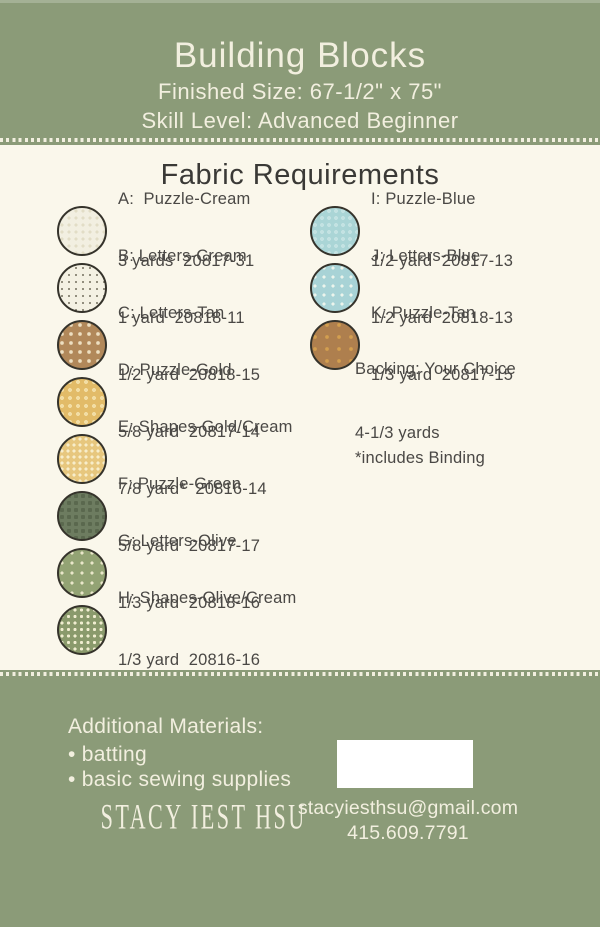 Image resolution: width=600 pixels, height=927 pixels. Describe the element at coordinates (300, 55) in the screenshot. I see `page-title: Building Blocks` at that location.